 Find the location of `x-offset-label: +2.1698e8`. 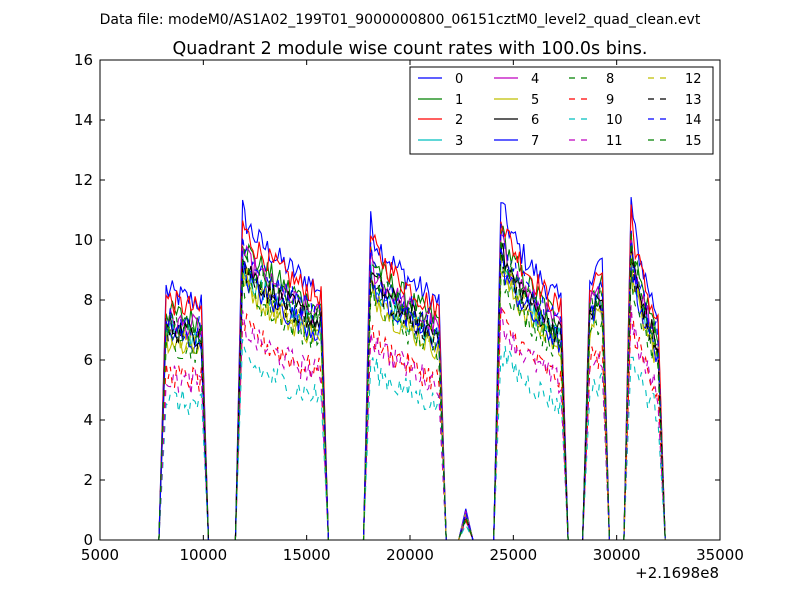

x-offset-label: +2.1698e8 is located at coordinates (677, 573).